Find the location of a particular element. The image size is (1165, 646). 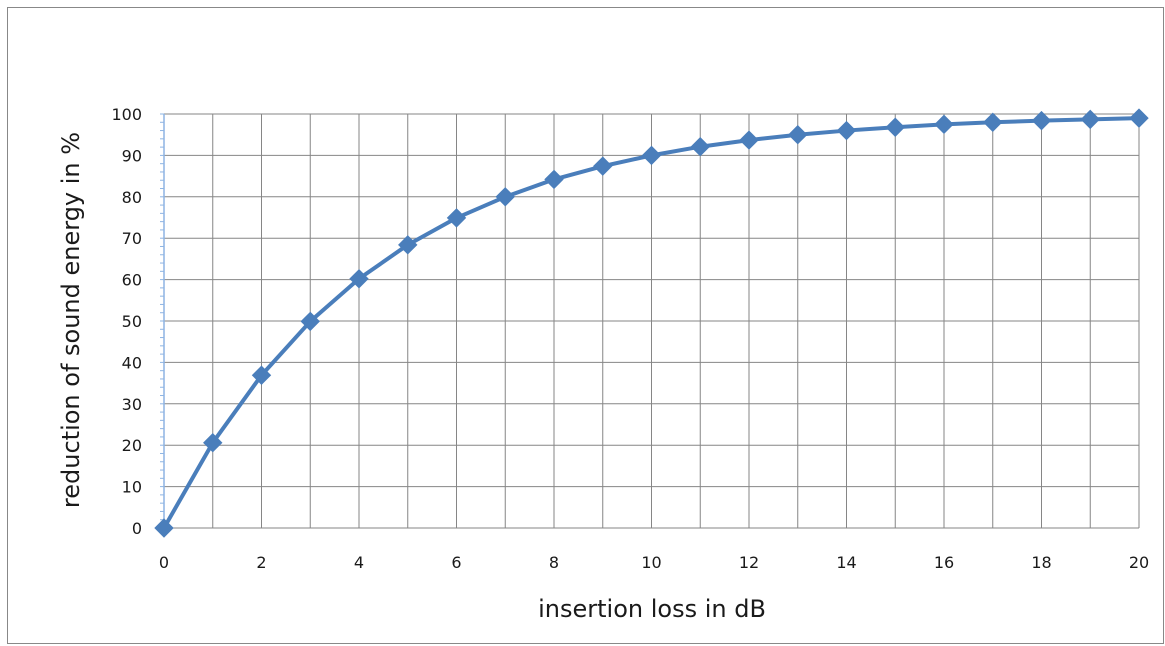

x-tick-label: 4 is located at coordinates (359, 562).